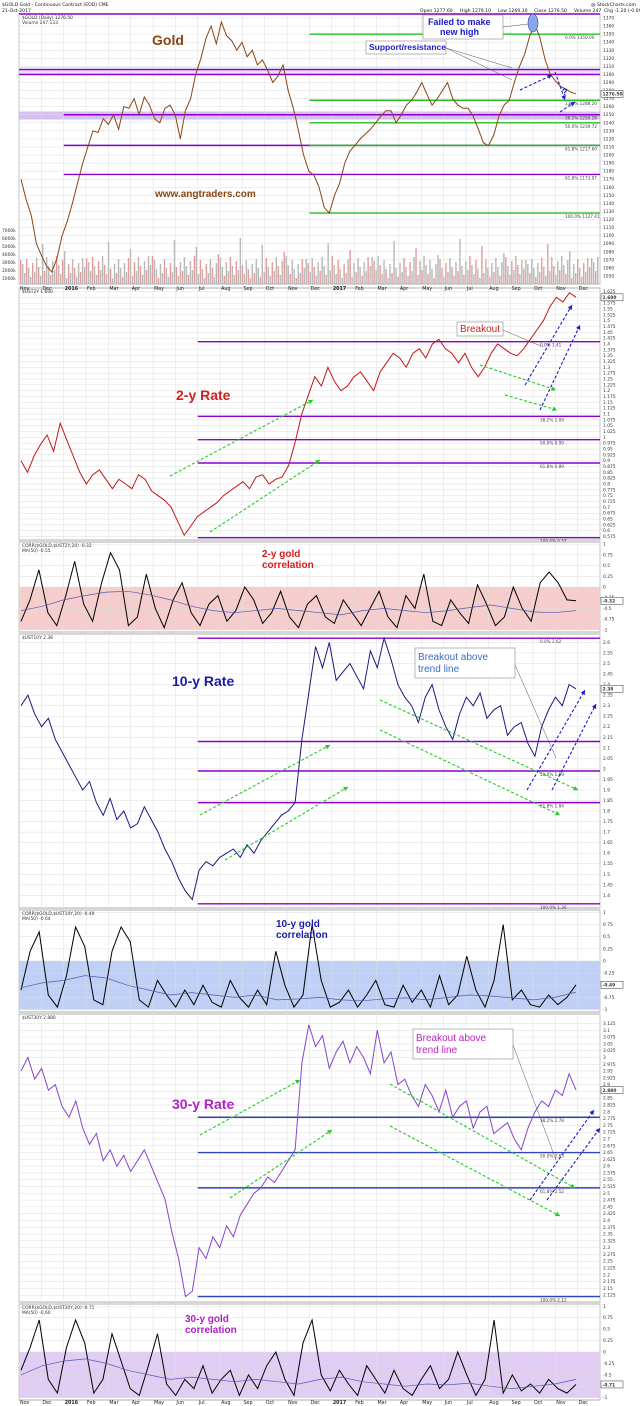  Describe the element at coordinates (587, 11) in the screenshot. I see `ohlc-item: Volume 247` at that location.